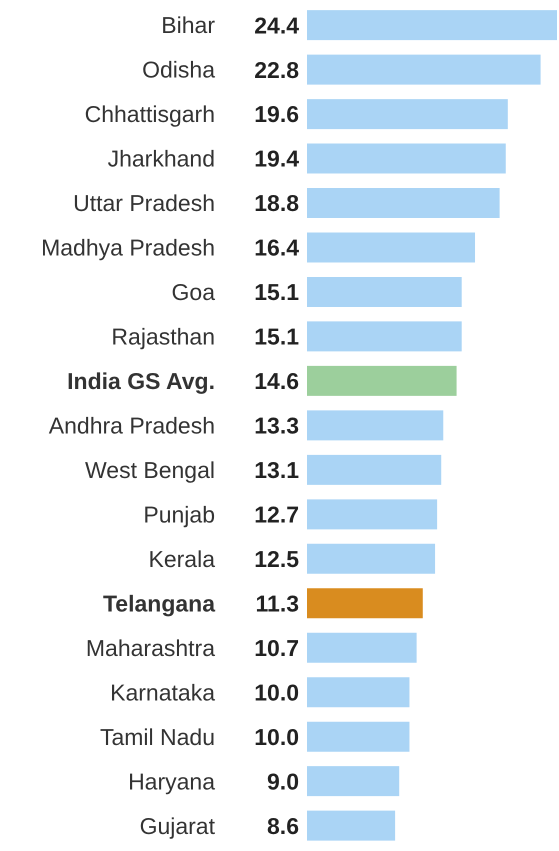 The image size is (559, 851). Describe the element at coordinates (194, 292) in the screenshot. I see `y-tick-label: Goa` at that location.